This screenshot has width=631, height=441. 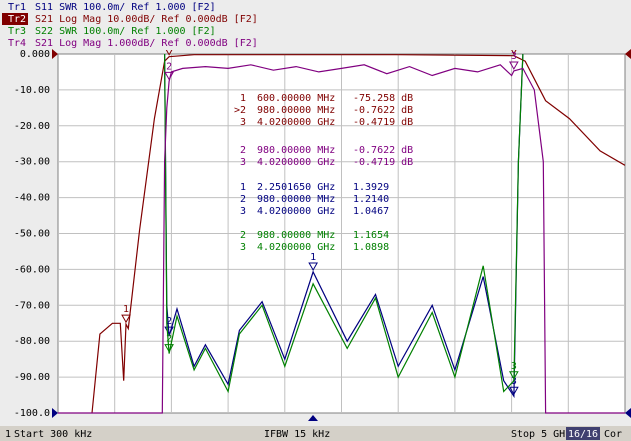 I want to click on readout-marker: >2, so click(x=240, y=110).